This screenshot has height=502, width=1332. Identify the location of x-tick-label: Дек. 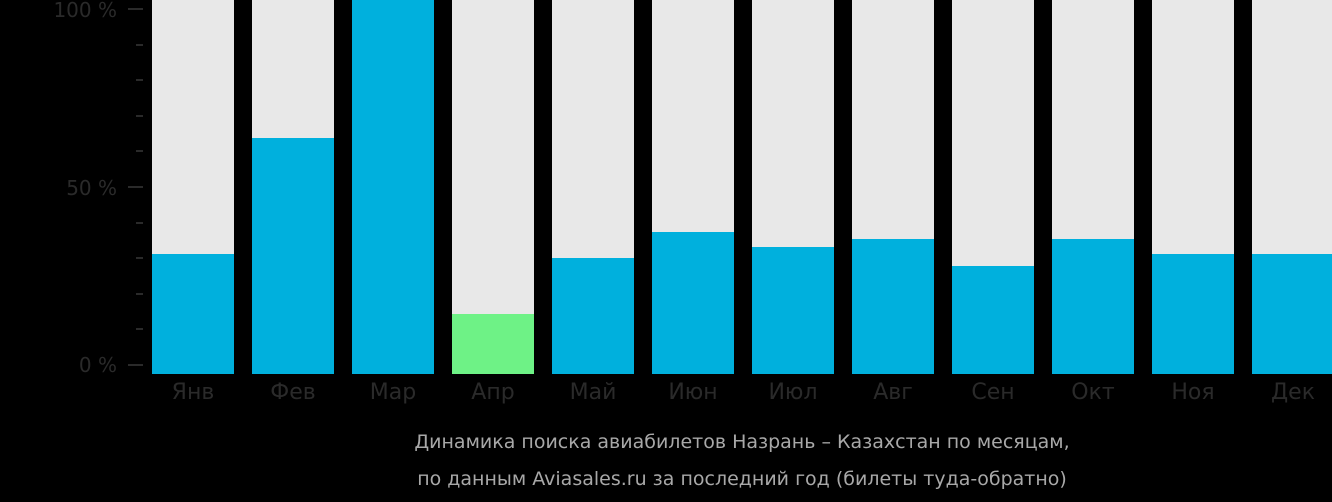
(1292, 392).